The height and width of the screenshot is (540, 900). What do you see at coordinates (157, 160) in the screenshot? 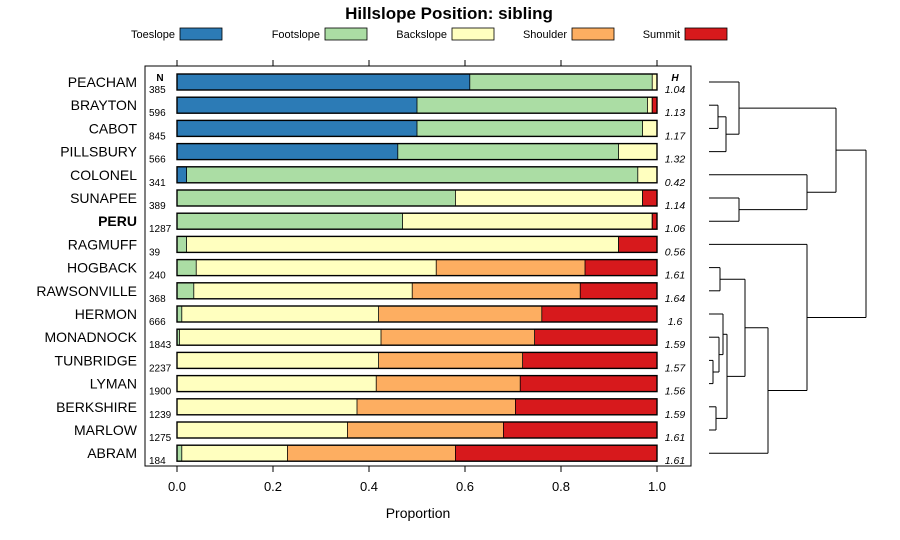
I see `n-value-pillsbury: 566` at bounding box center [157, 160].